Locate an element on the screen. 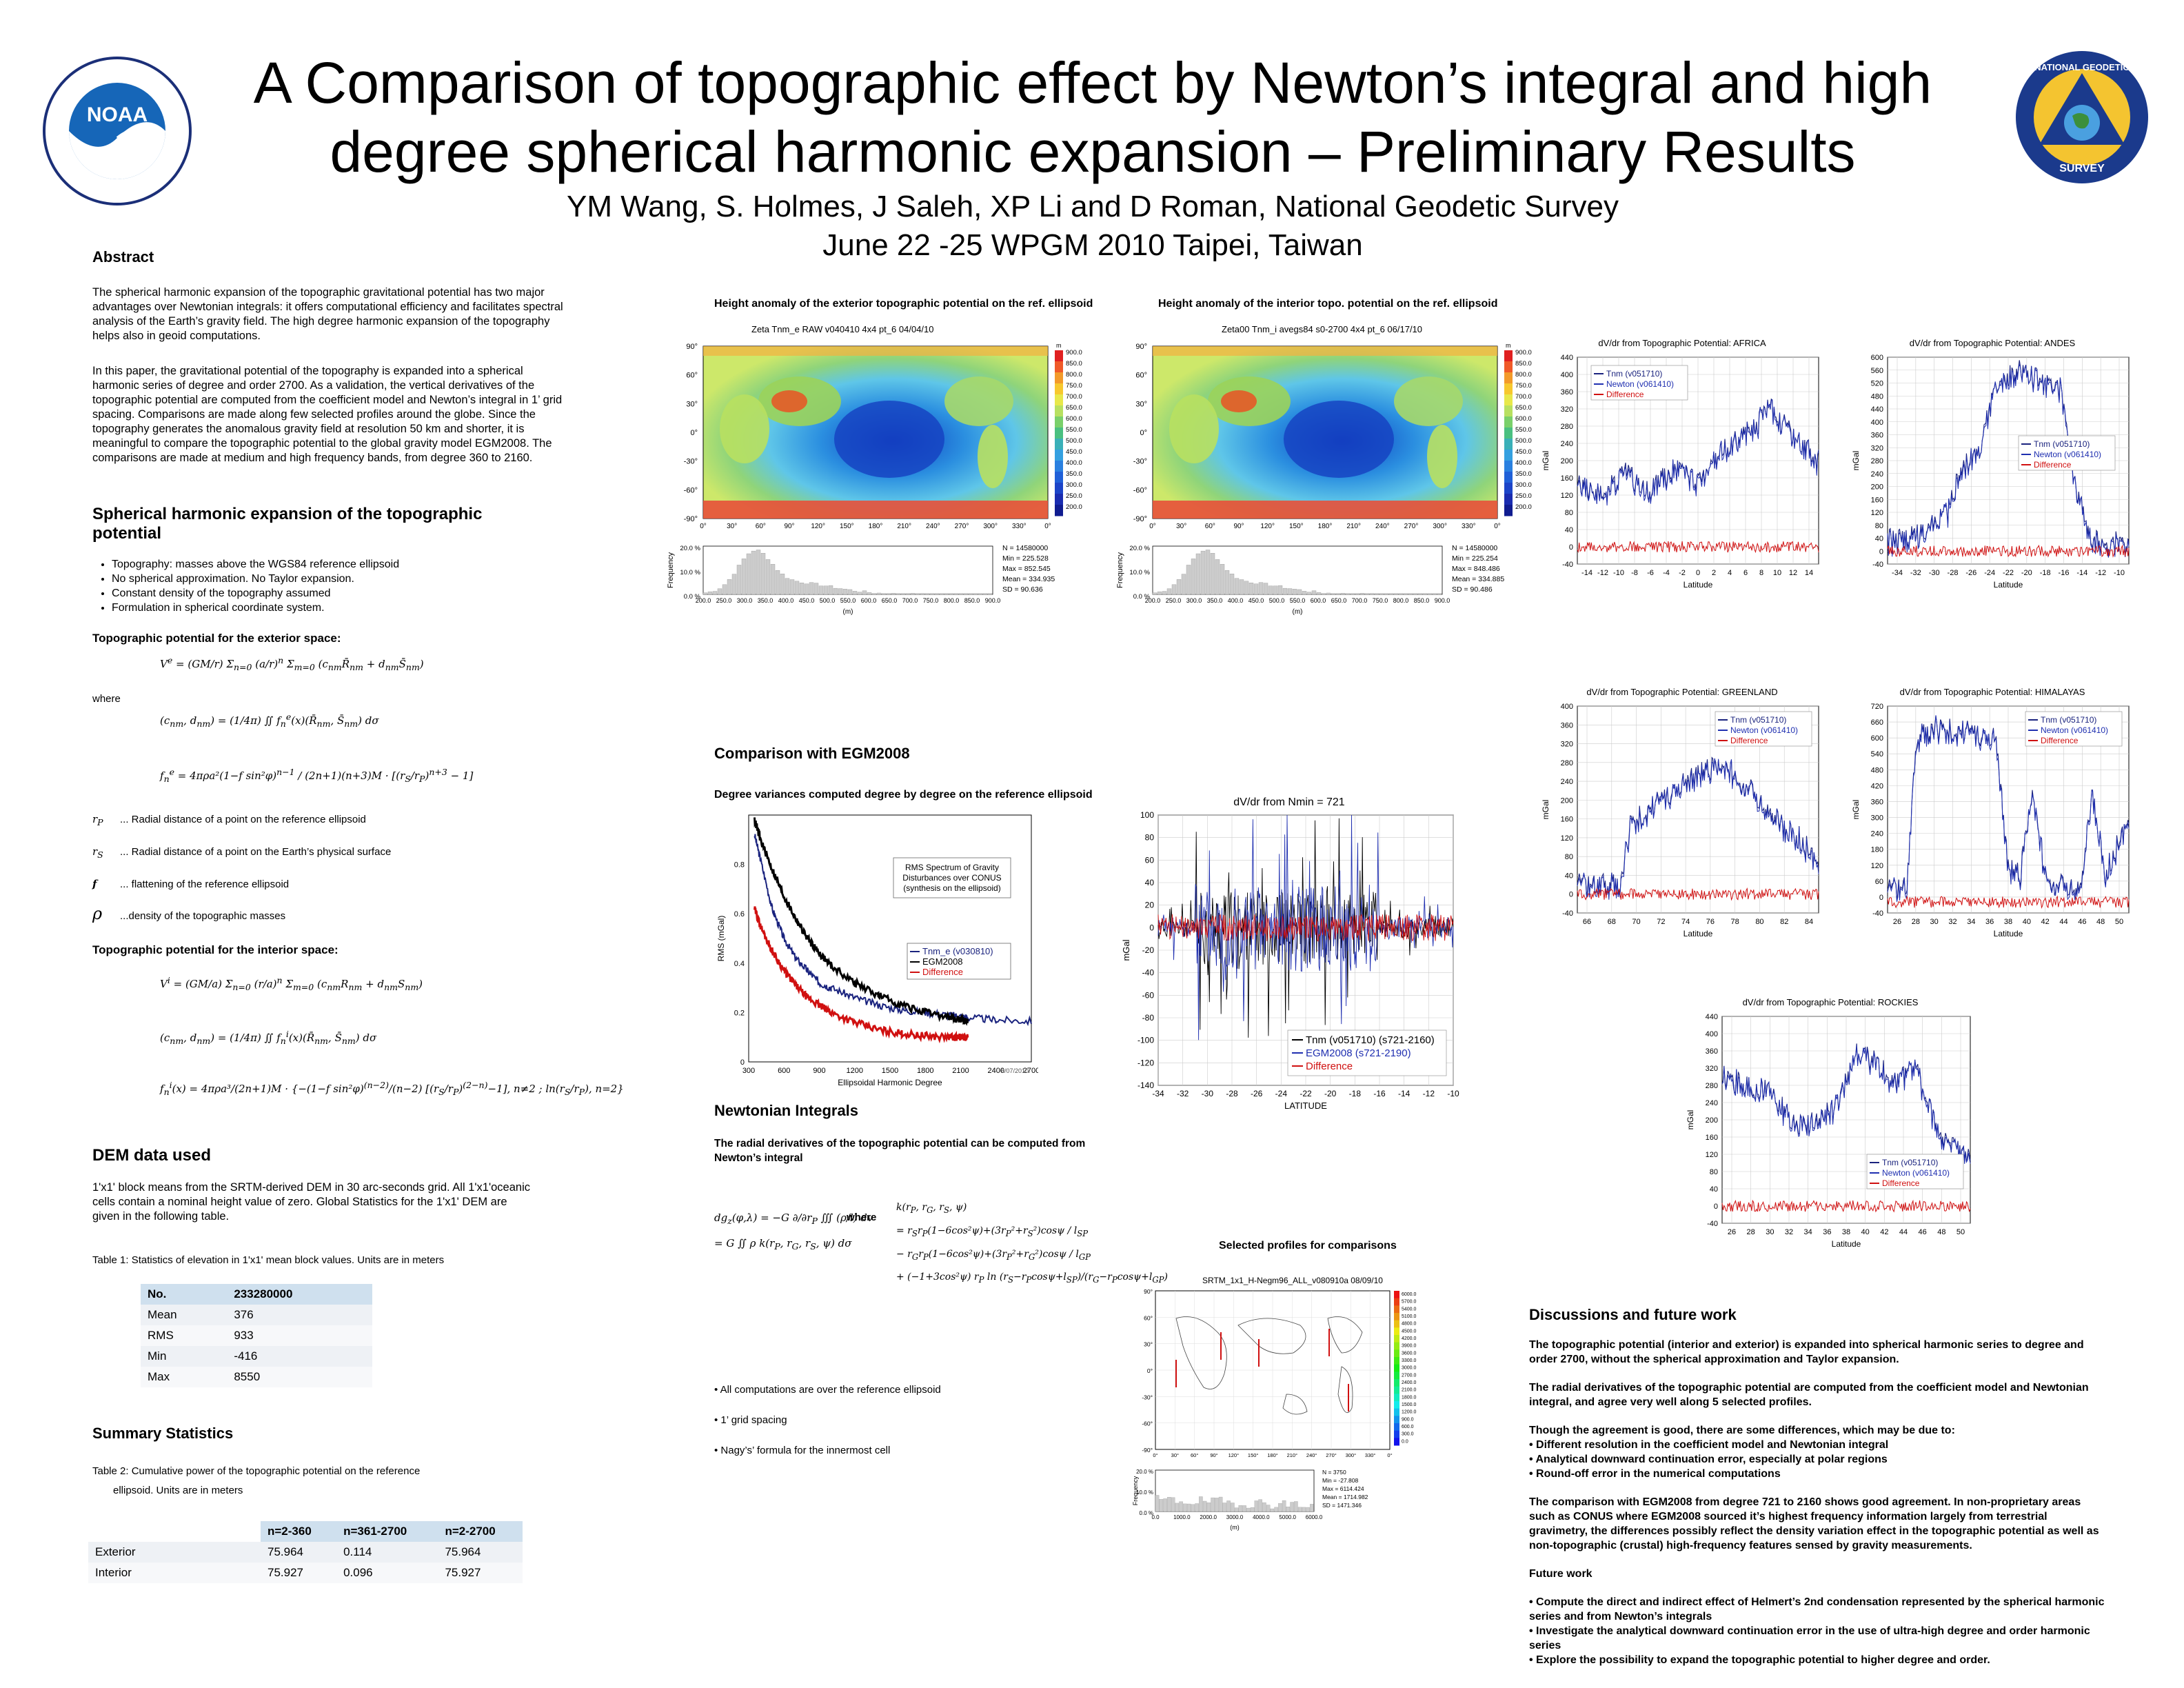 The width and height of the screenshot is (2184, 1688). table-row: n=2-360 n=361-2700 n=2-2700 is located at coordinates (305, 1531).